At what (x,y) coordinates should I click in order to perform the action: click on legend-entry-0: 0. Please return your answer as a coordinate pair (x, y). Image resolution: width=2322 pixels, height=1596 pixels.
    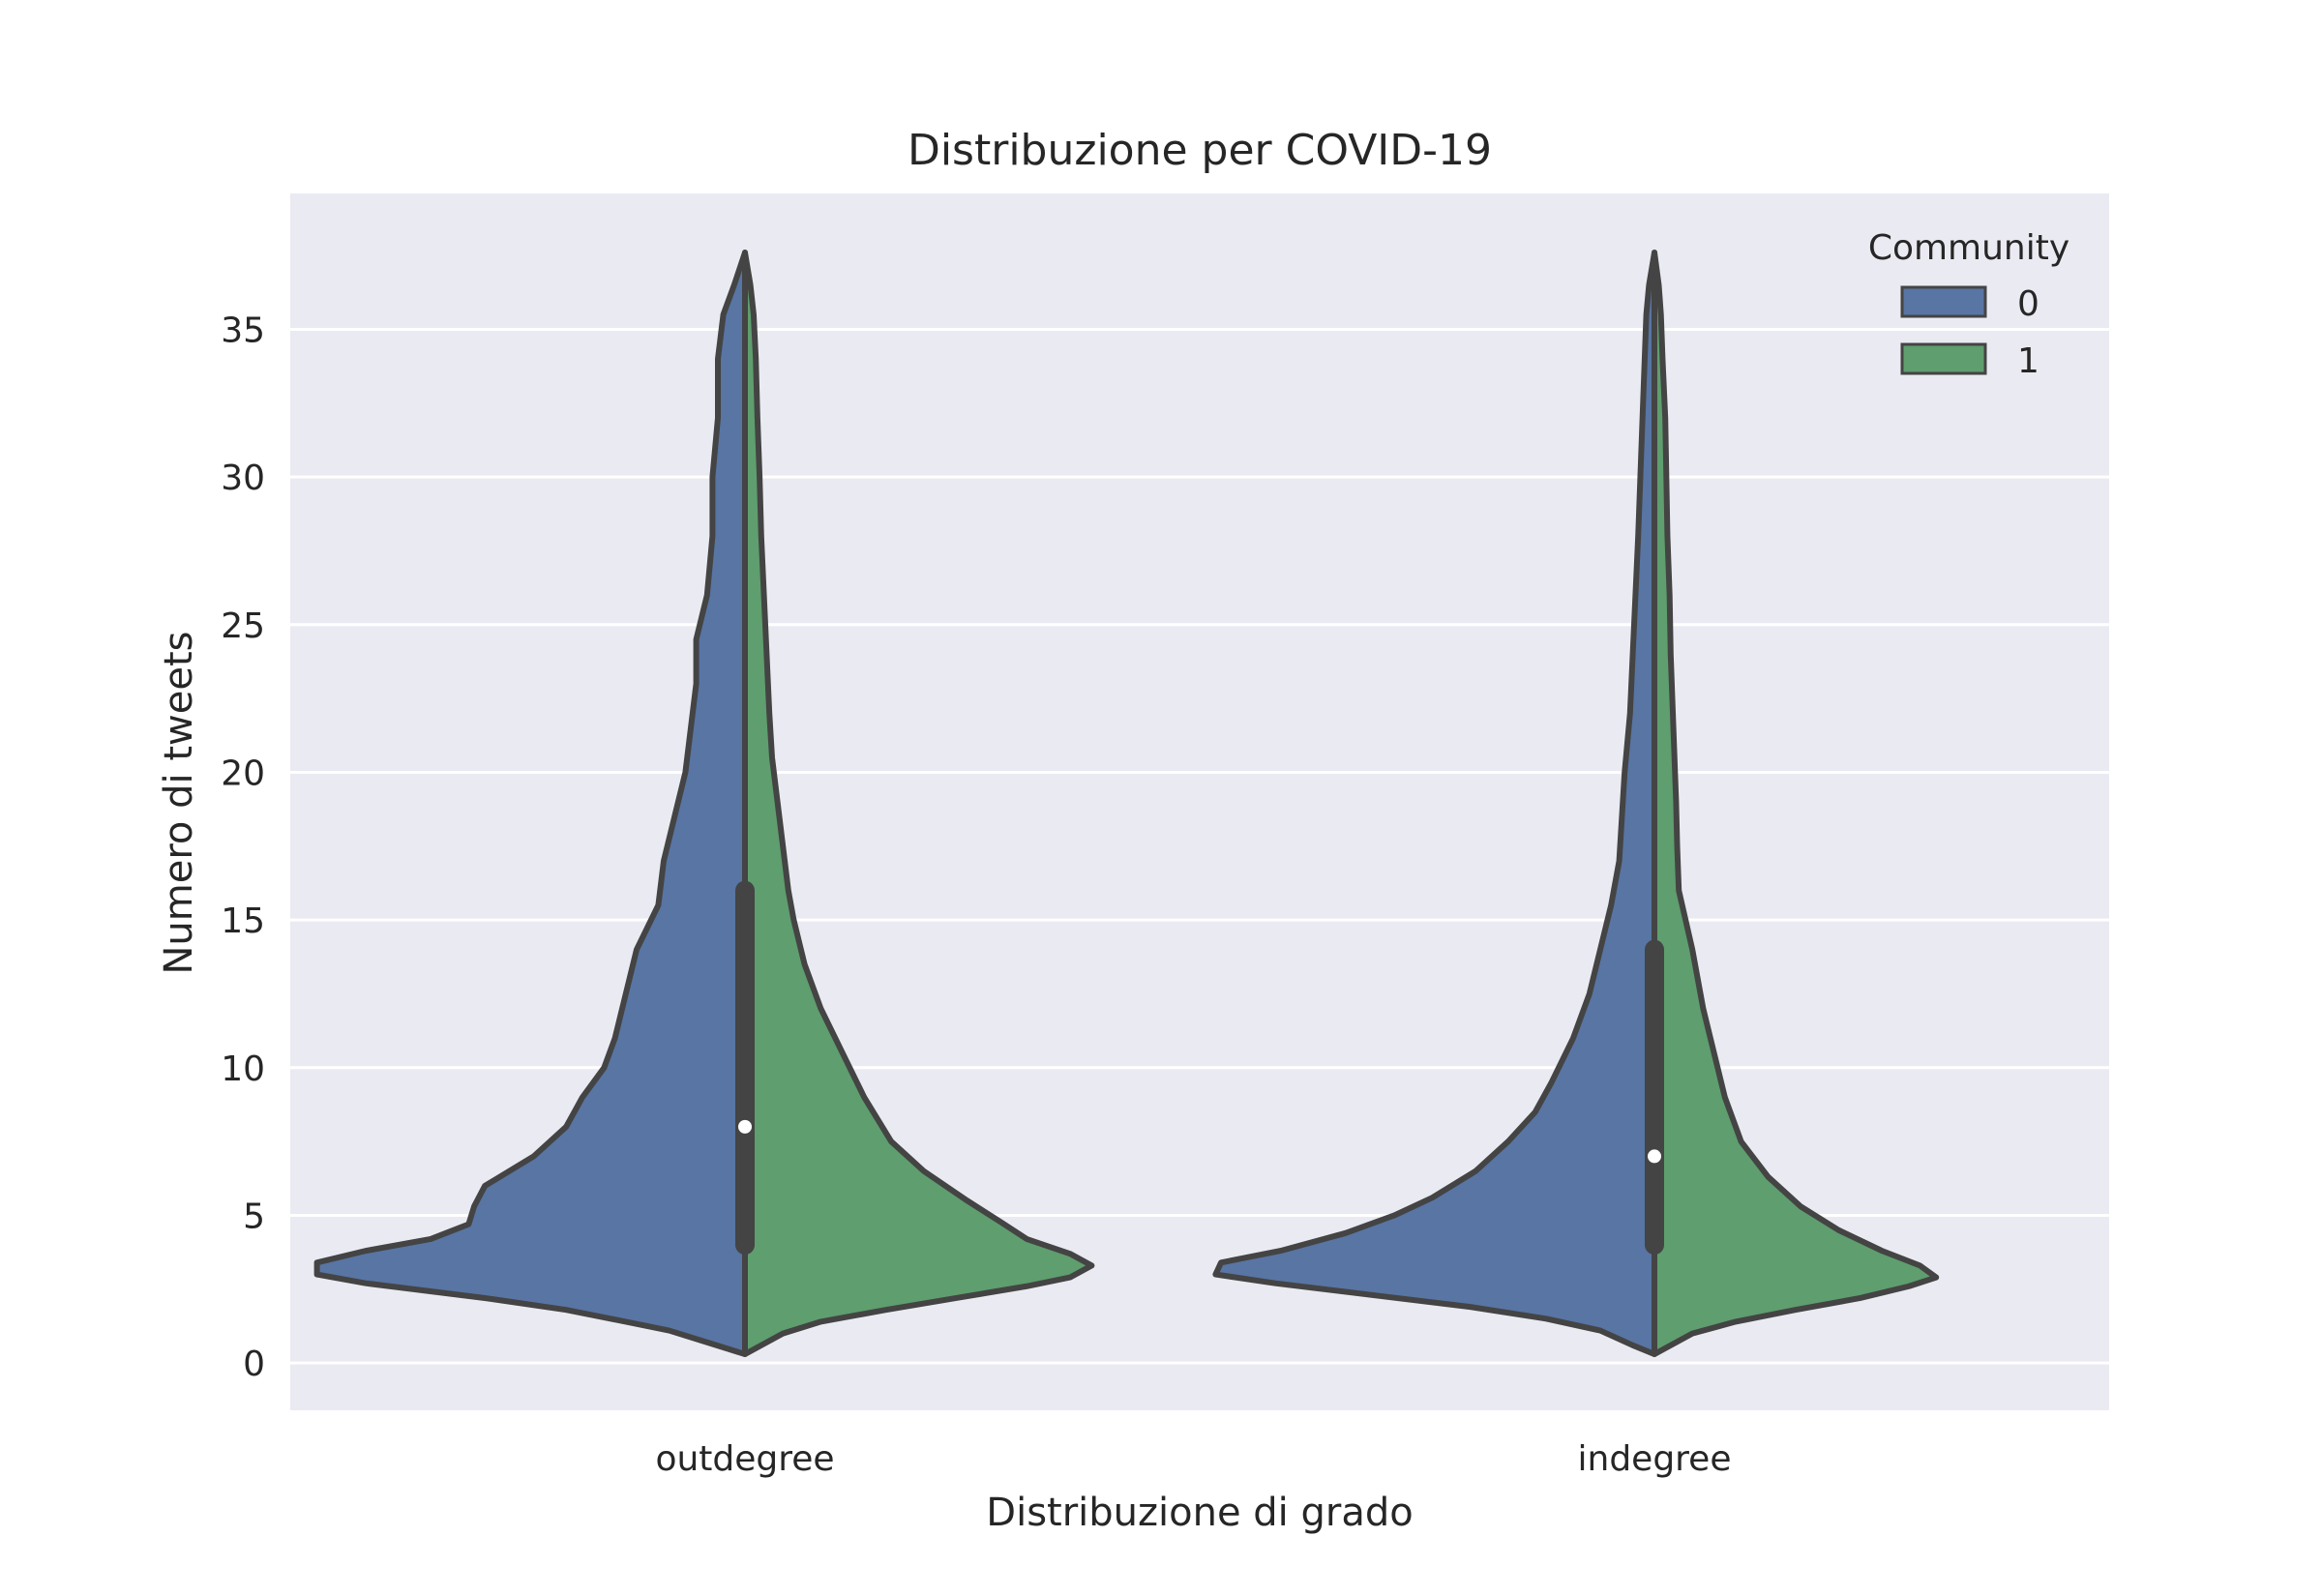
    Looking at the image, I should click on (2028, 304).